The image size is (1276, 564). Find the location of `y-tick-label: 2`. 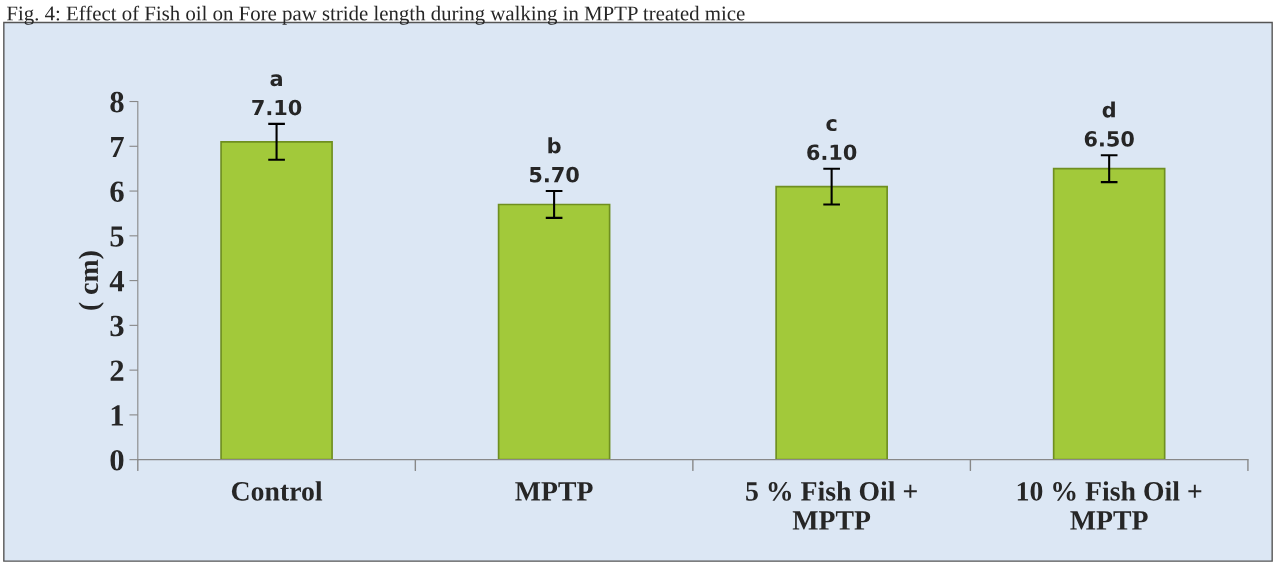

y-tick-label: 2 is located at coordinates (117, 370).